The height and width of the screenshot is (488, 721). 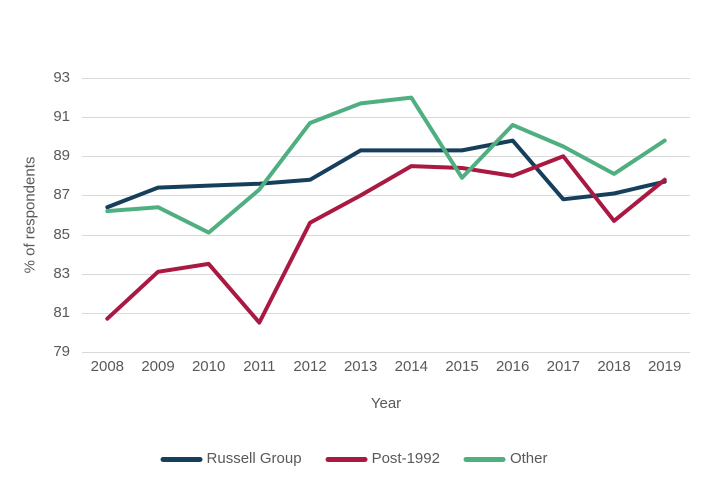 I want to click on y-tick-label: 89, so click(x=61, y=156).